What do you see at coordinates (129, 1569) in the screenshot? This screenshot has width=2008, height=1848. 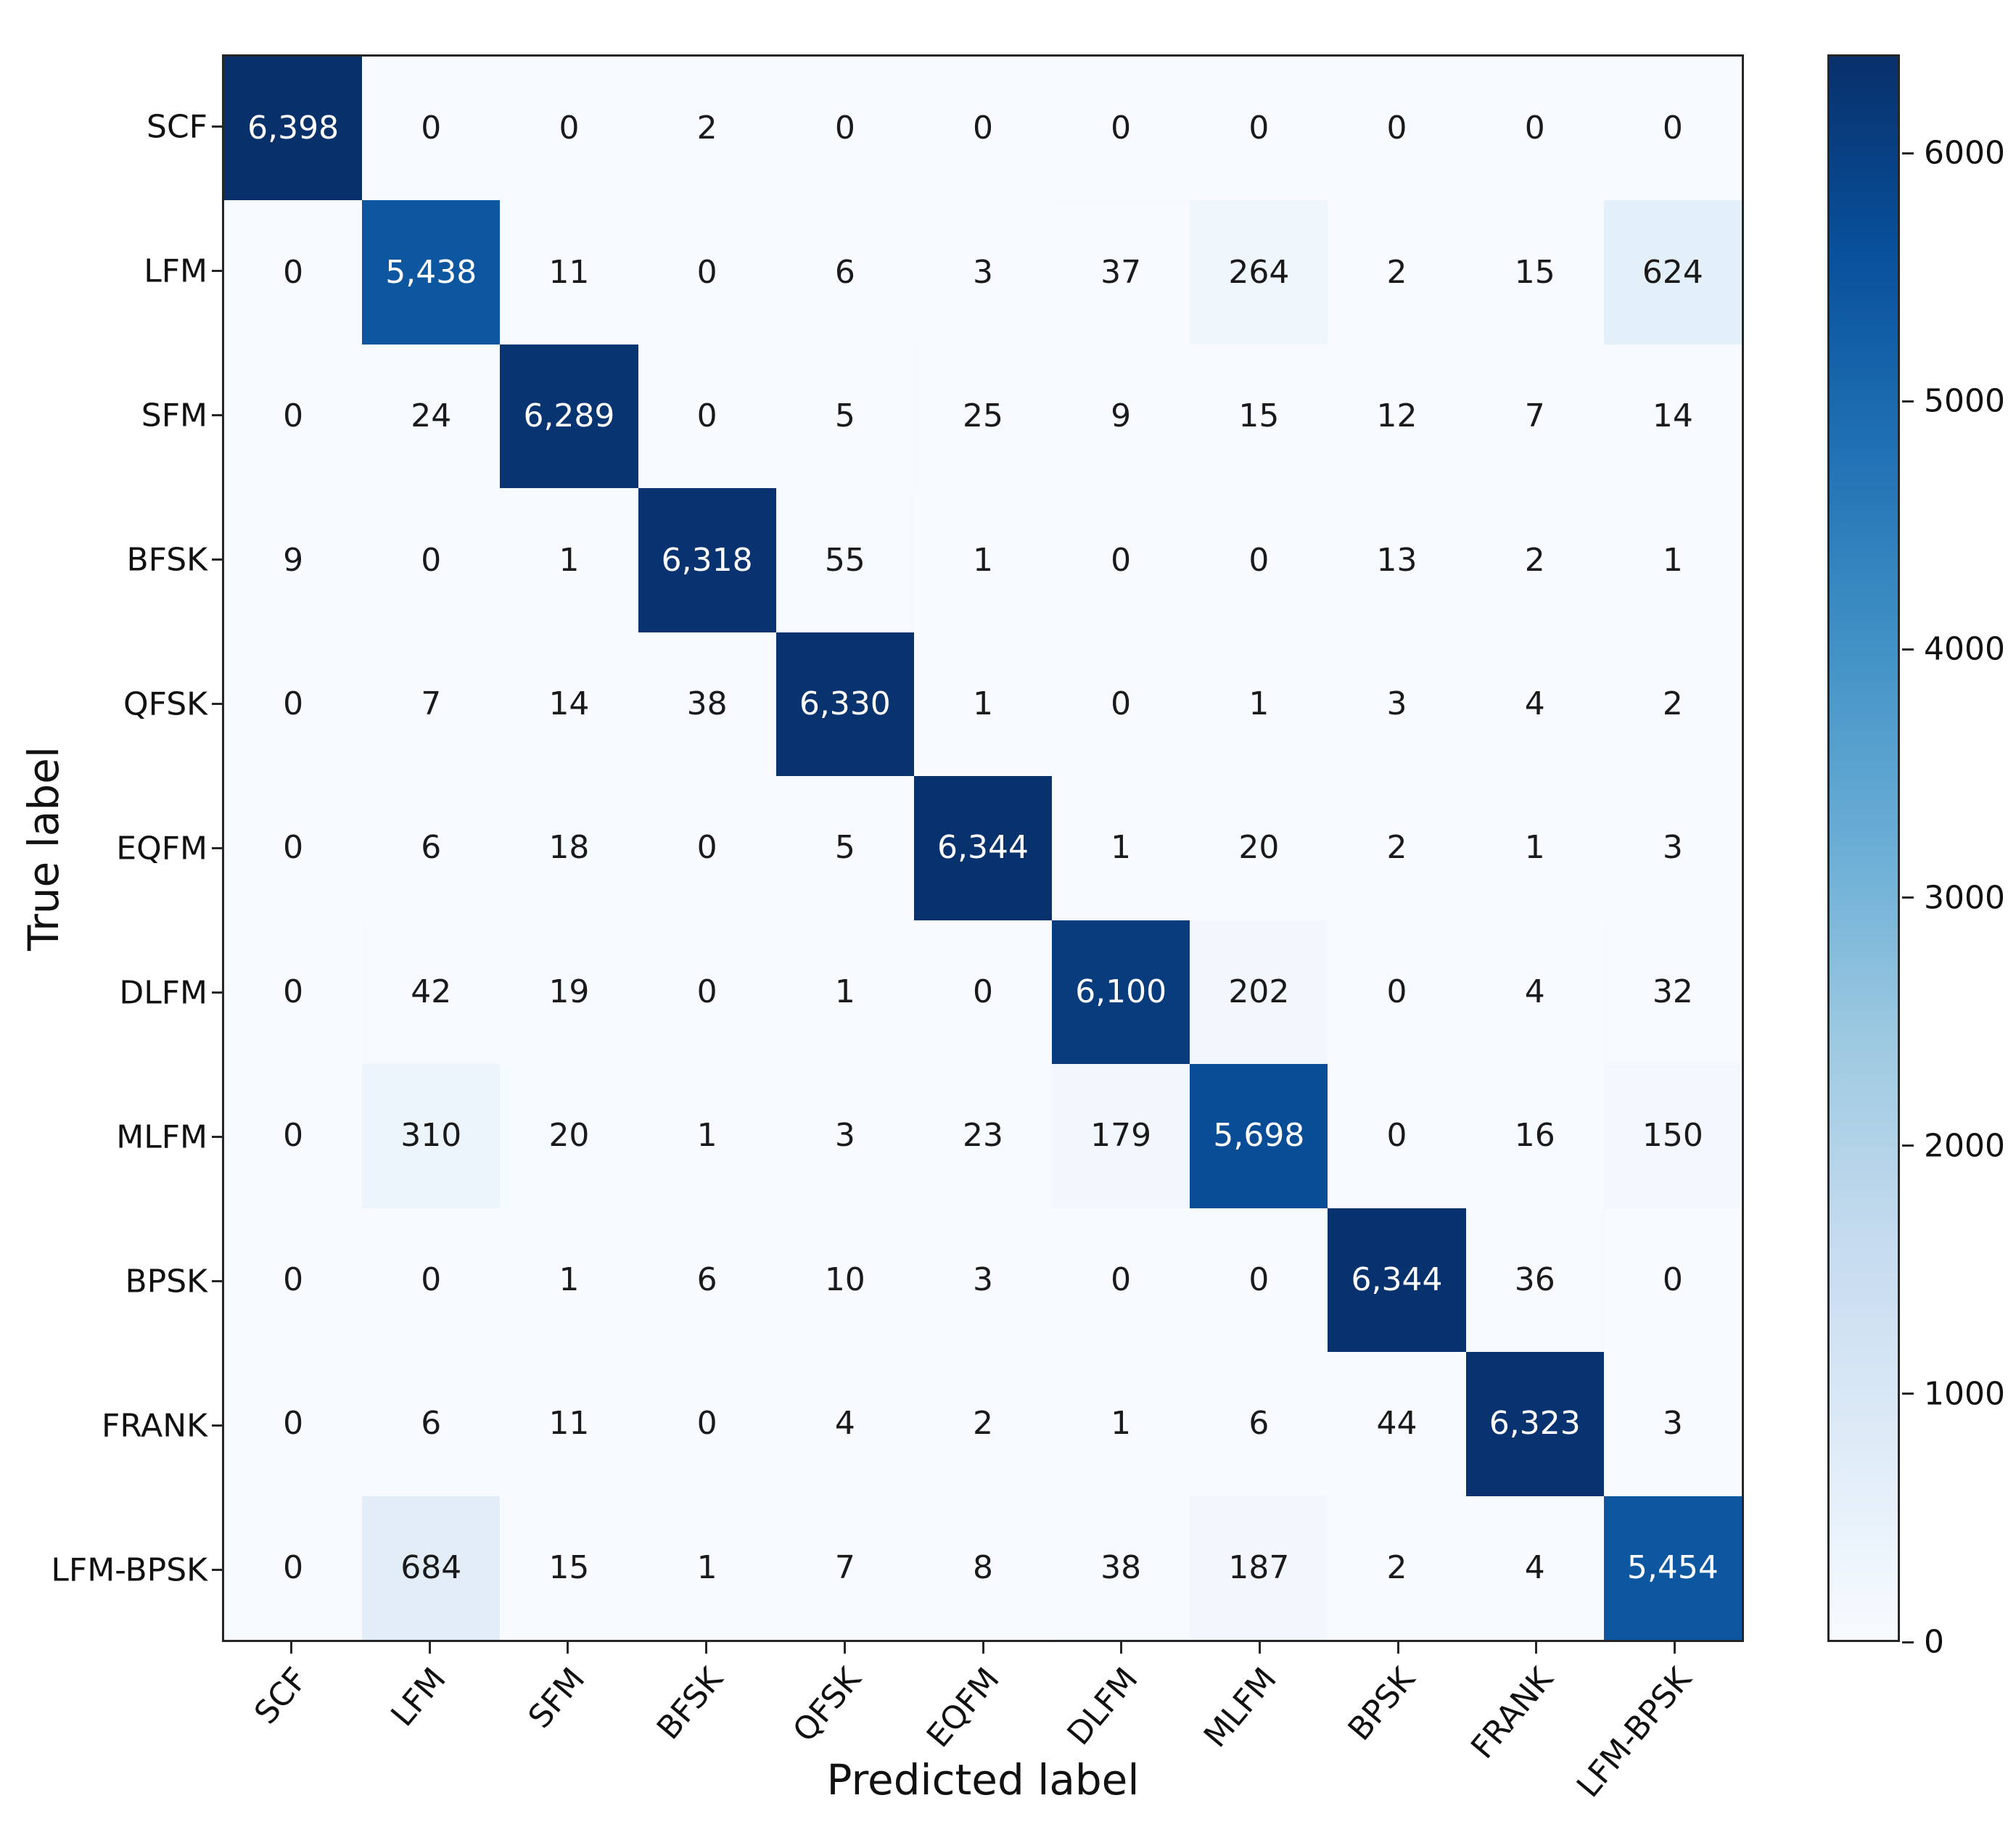 I see `y-tick-label: LFM-BPSK` at bounding box center [129, 1569].